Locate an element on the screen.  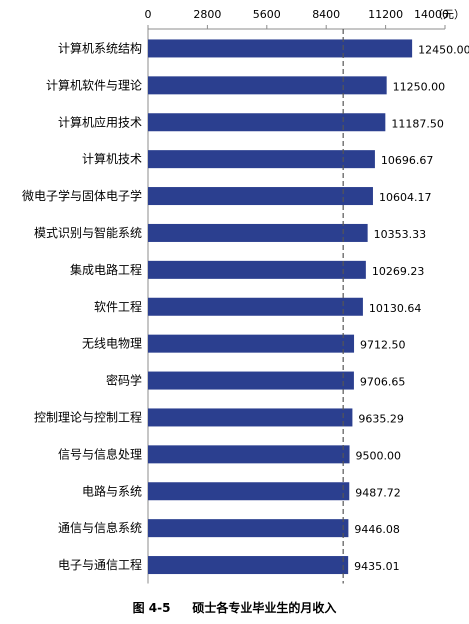
value-label: 9500.00 is located at coordinates (379, 455).